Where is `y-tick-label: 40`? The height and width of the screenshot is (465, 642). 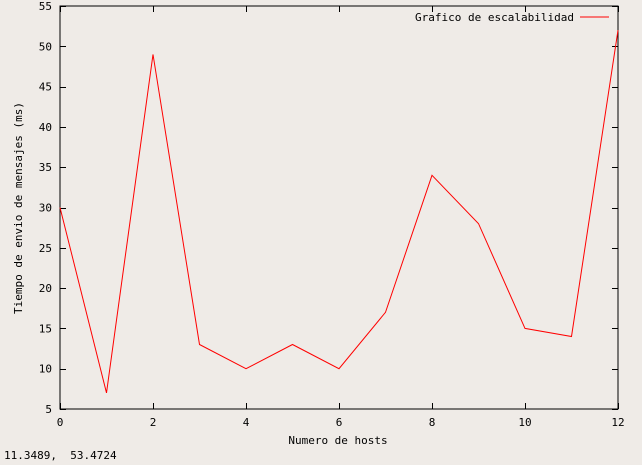
y-tick-label: 40 is located at coordinates (45, 127).